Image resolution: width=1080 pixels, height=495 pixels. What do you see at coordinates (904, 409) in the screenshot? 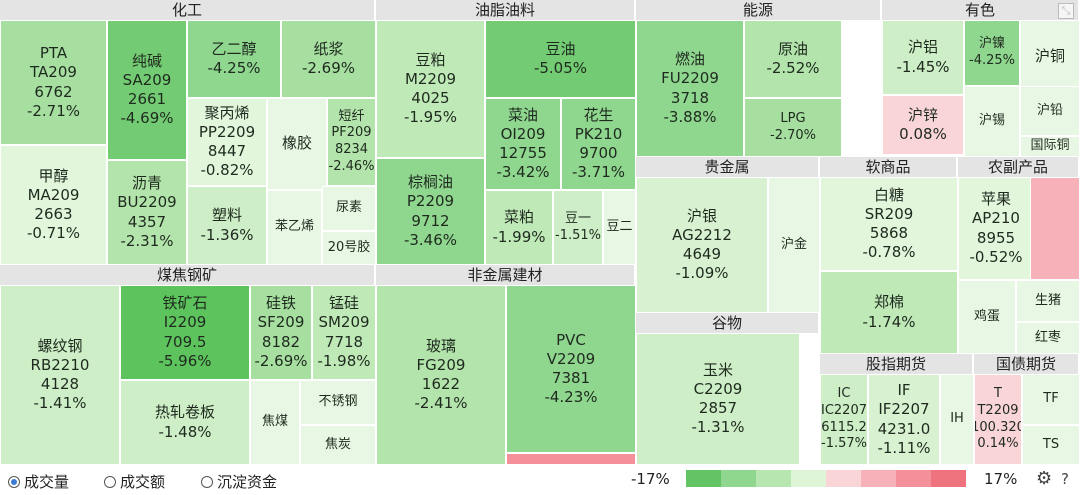
I see `tile-code: IF2207` at bounding box center [904, 409].